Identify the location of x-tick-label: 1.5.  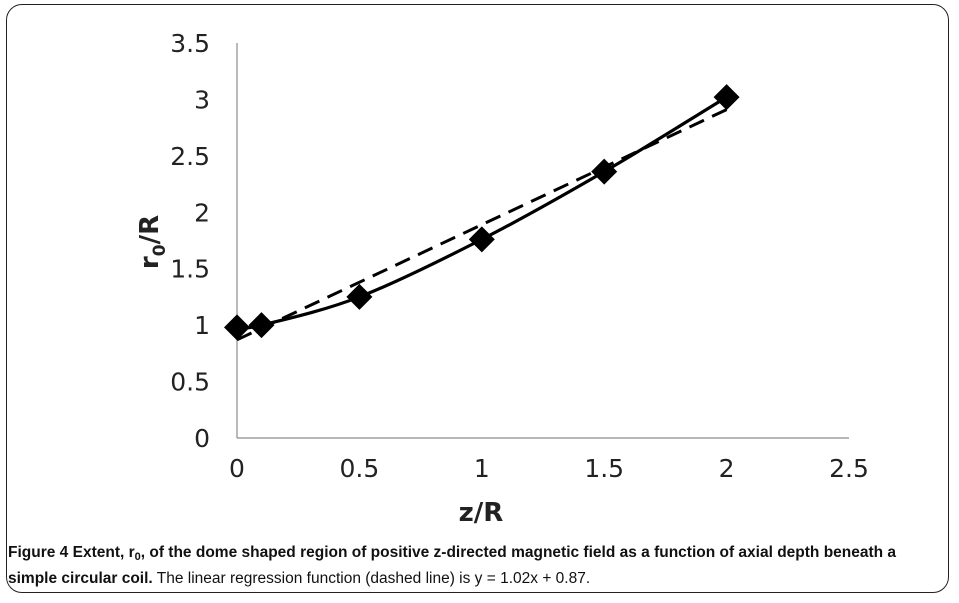
(604, 468).